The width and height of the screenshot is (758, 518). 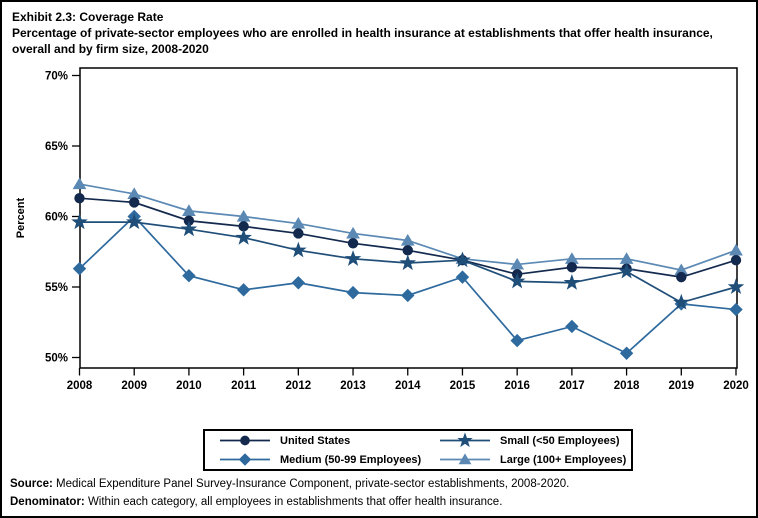 What do you see at coordinates (681, 386) in the screenshot?
I see `x-axis-tick-label: 2019` at bounding box center [681, 386].